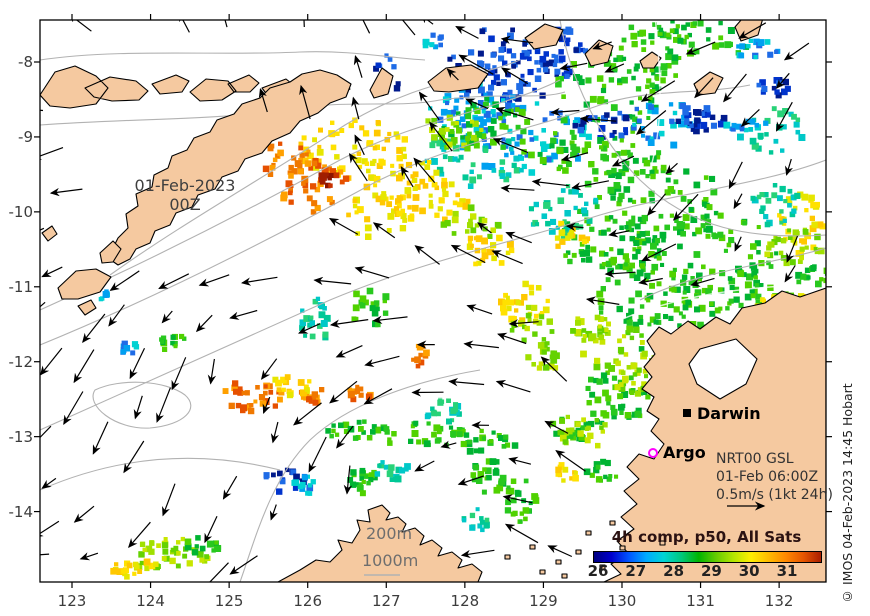 The height and width of the screenshot is (616, 870). I want to click on y-tick-label: -9, so click(25, 136).